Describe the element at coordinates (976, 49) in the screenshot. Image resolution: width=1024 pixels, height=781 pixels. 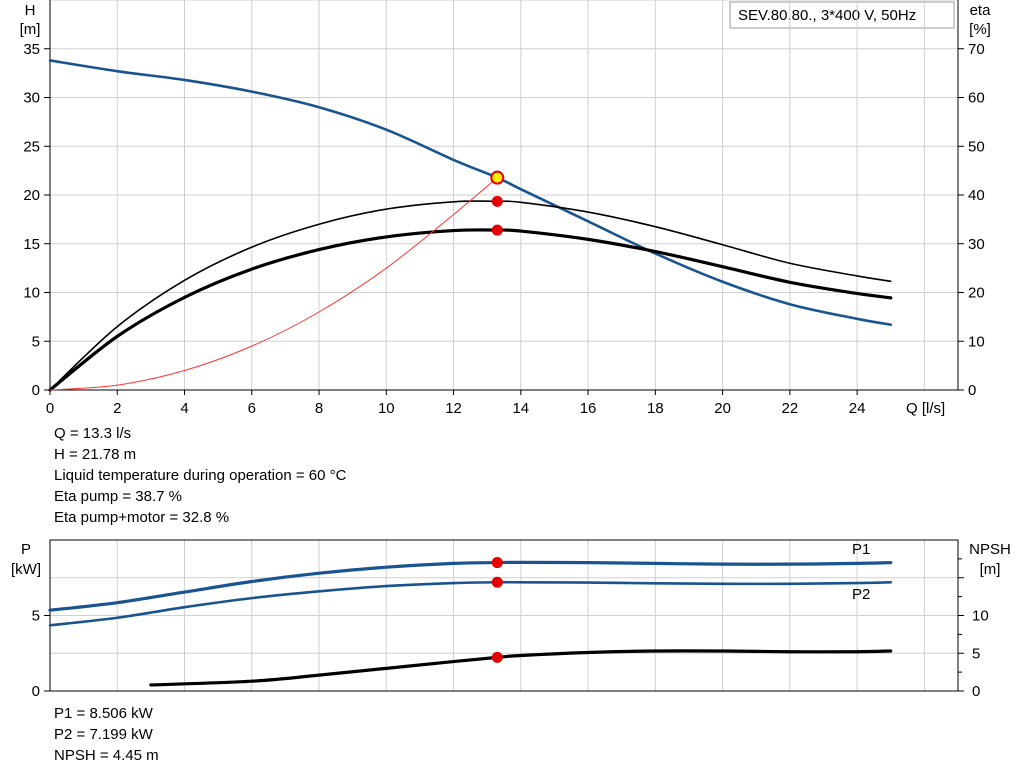
I see `y-right-tick-label: 70` at that location.